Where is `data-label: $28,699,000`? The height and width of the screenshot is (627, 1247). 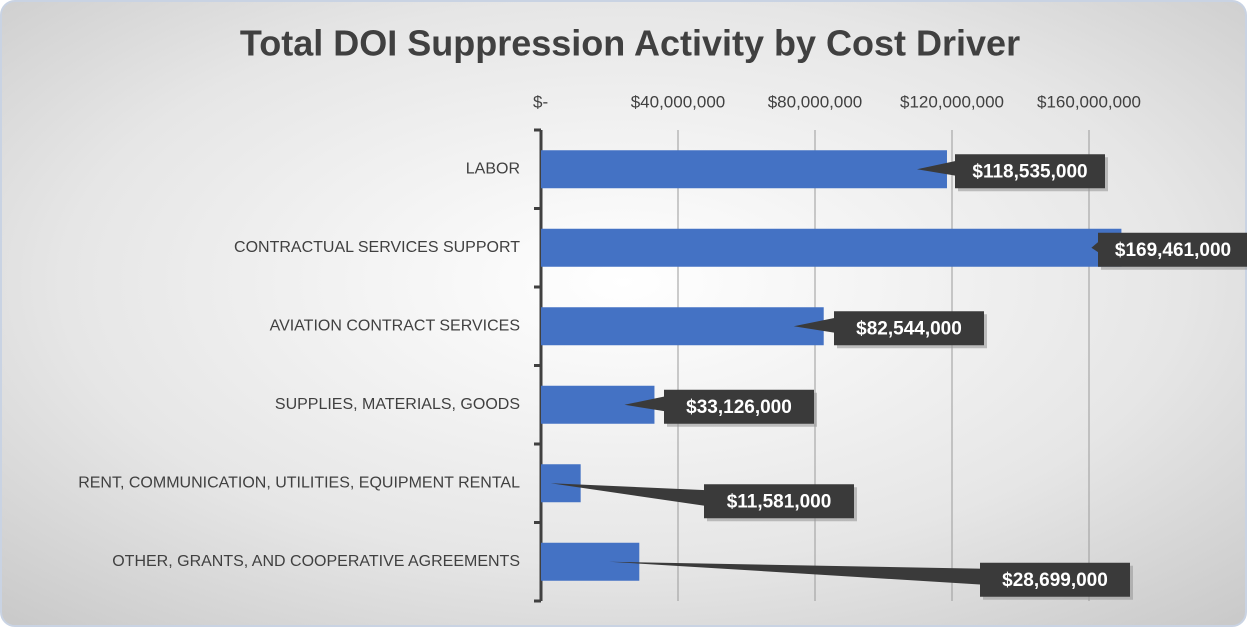
data-label: $28,699,000 is located at coordinates (1055, 580).